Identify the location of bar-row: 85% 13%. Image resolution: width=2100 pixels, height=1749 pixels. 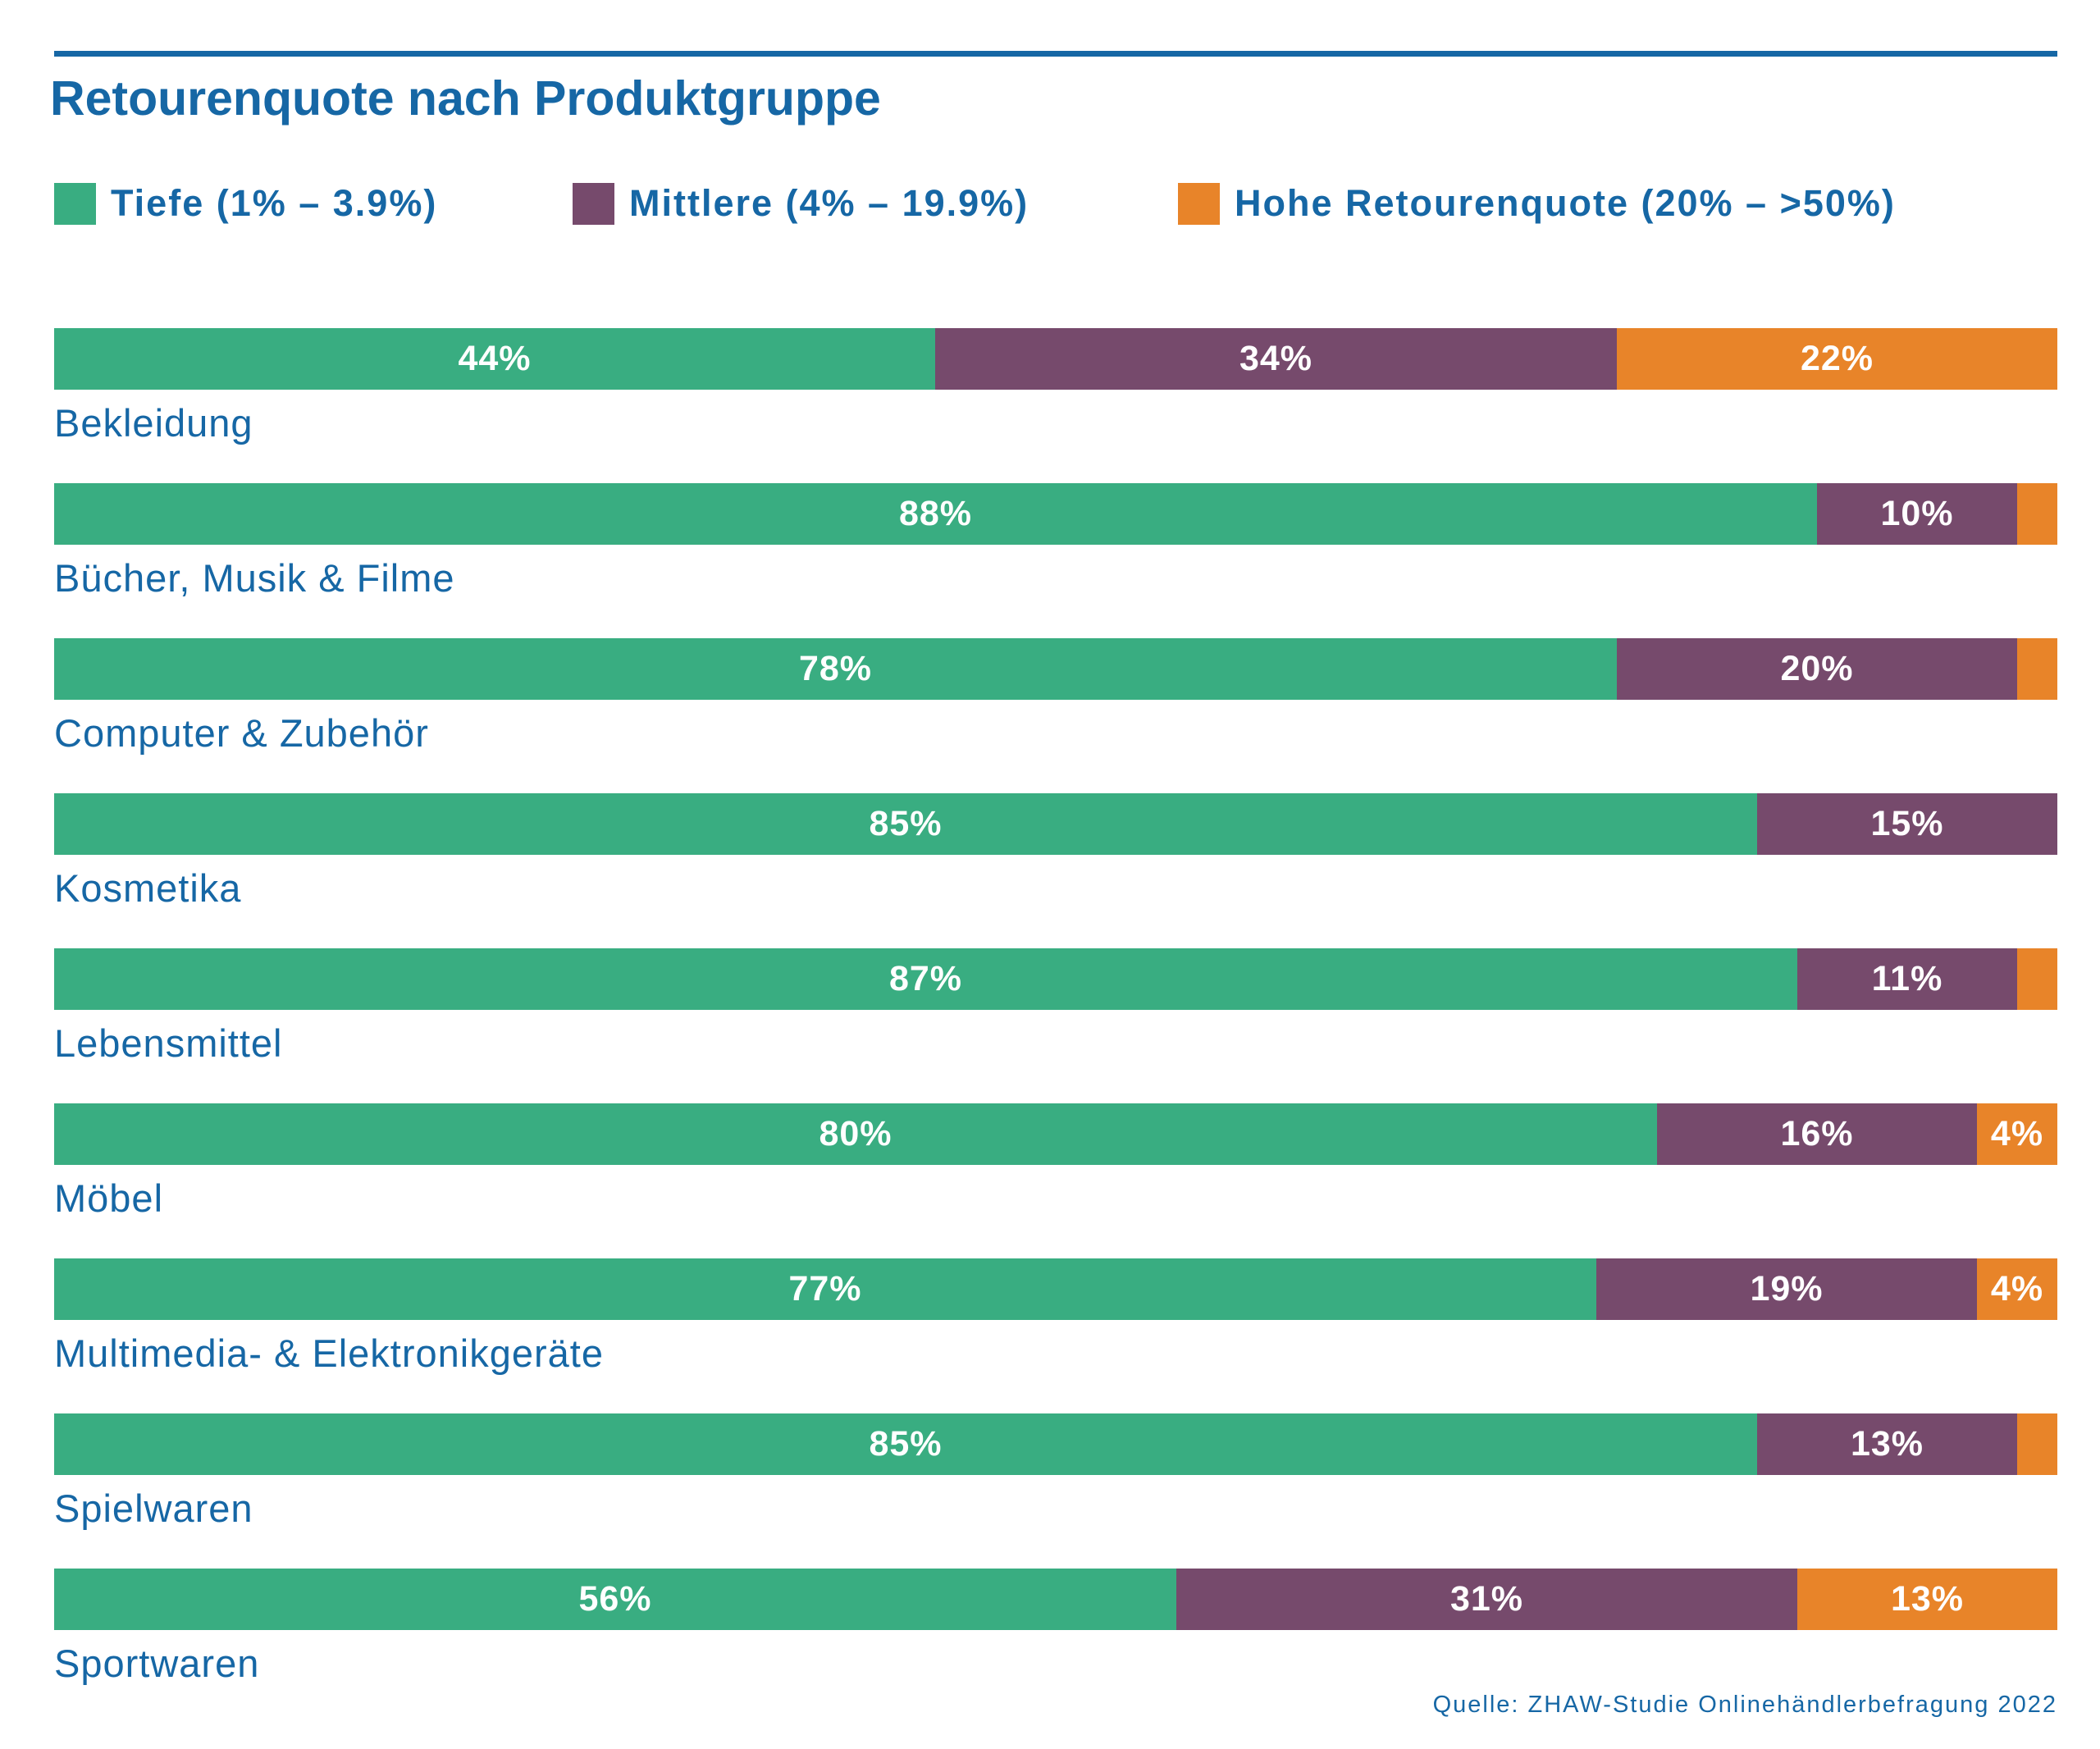
(1056, 1444).